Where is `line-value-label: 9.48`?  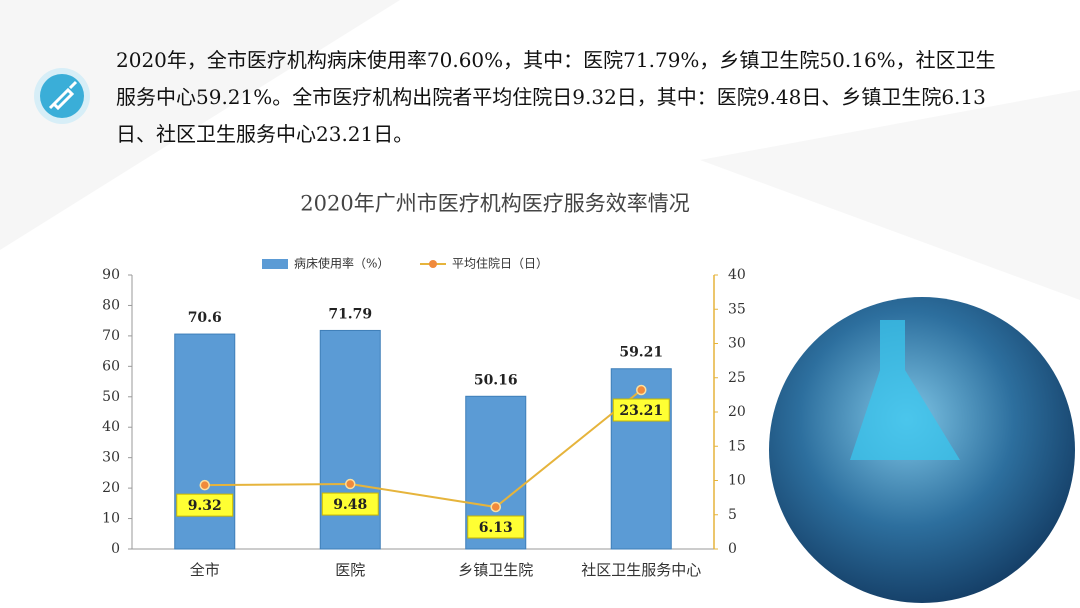
line-value-label: 9.48 is located at coordinates (350, 505).